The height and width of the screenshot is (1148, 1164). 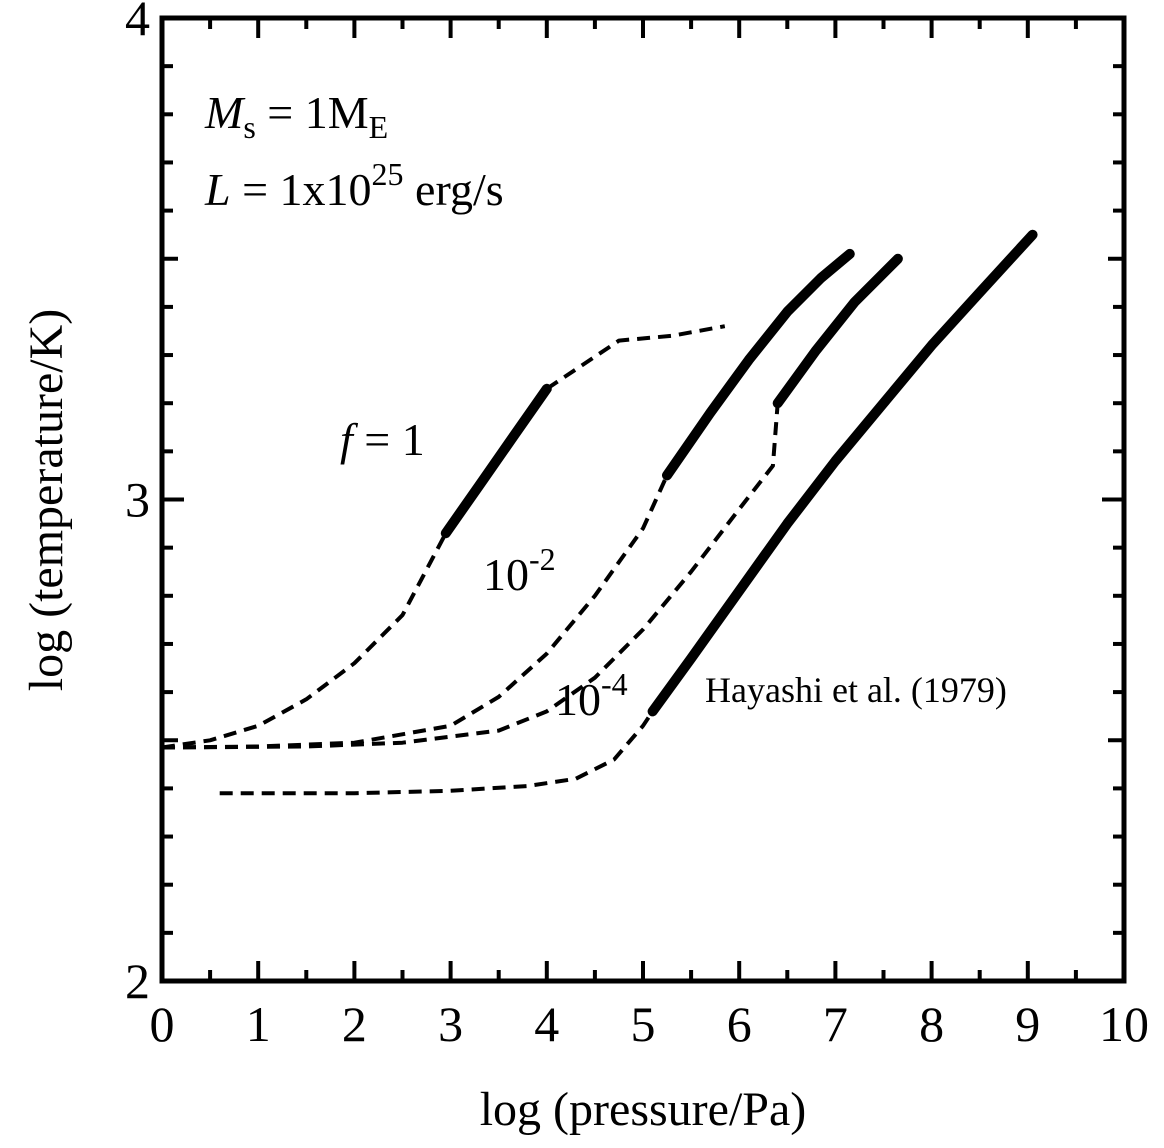 I want to click on luminosity-annotation: L = 1x1025 erg/s, so click(x=354, y=185).